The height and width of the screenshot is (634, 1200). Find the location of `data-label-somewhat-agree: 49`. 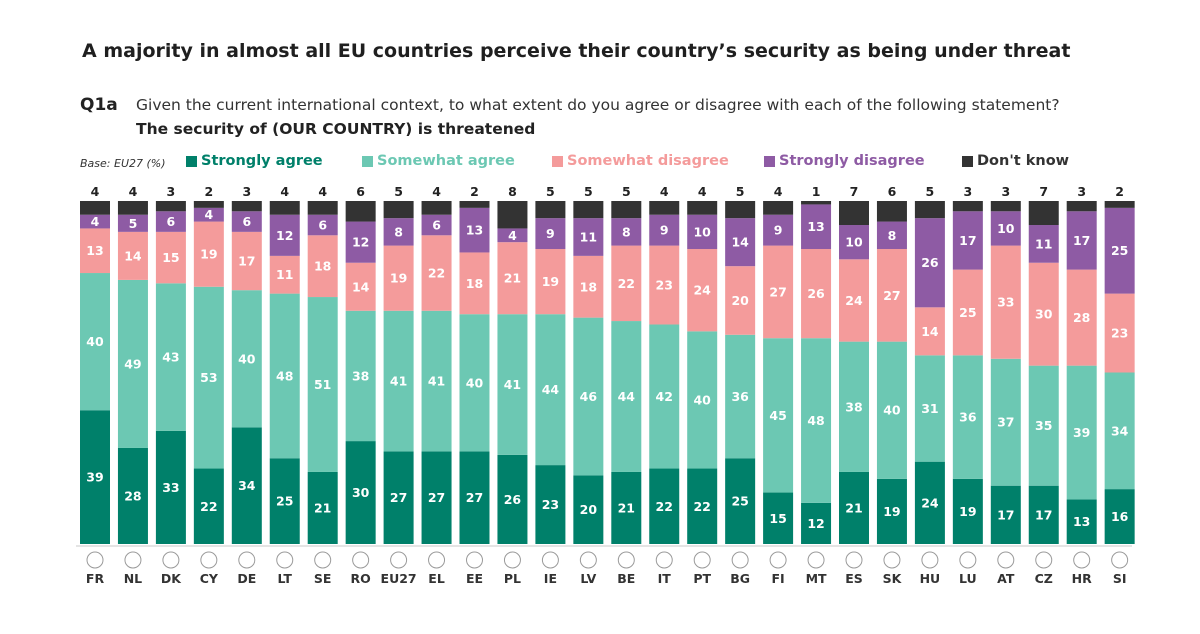

data-label-somewhat-agree: 49 is located at coordinates (132, 363).